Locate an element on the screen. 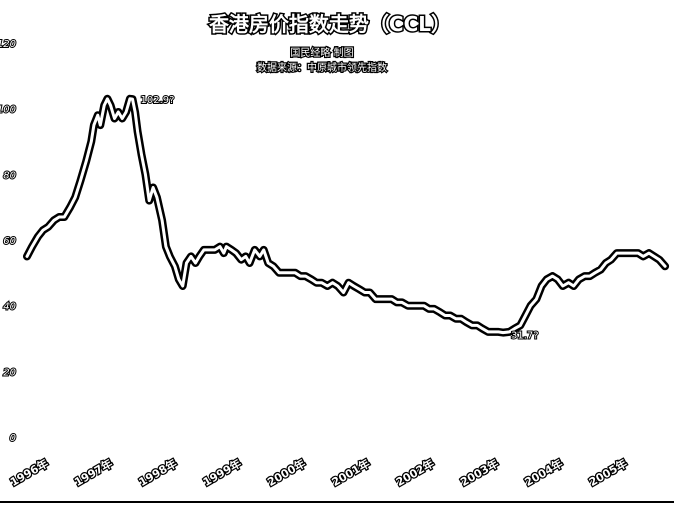 The width and height of the screenshot is (674, 506). chart-source: 数据来源：中原城市领先指数 is located at coordinates (322, 67).